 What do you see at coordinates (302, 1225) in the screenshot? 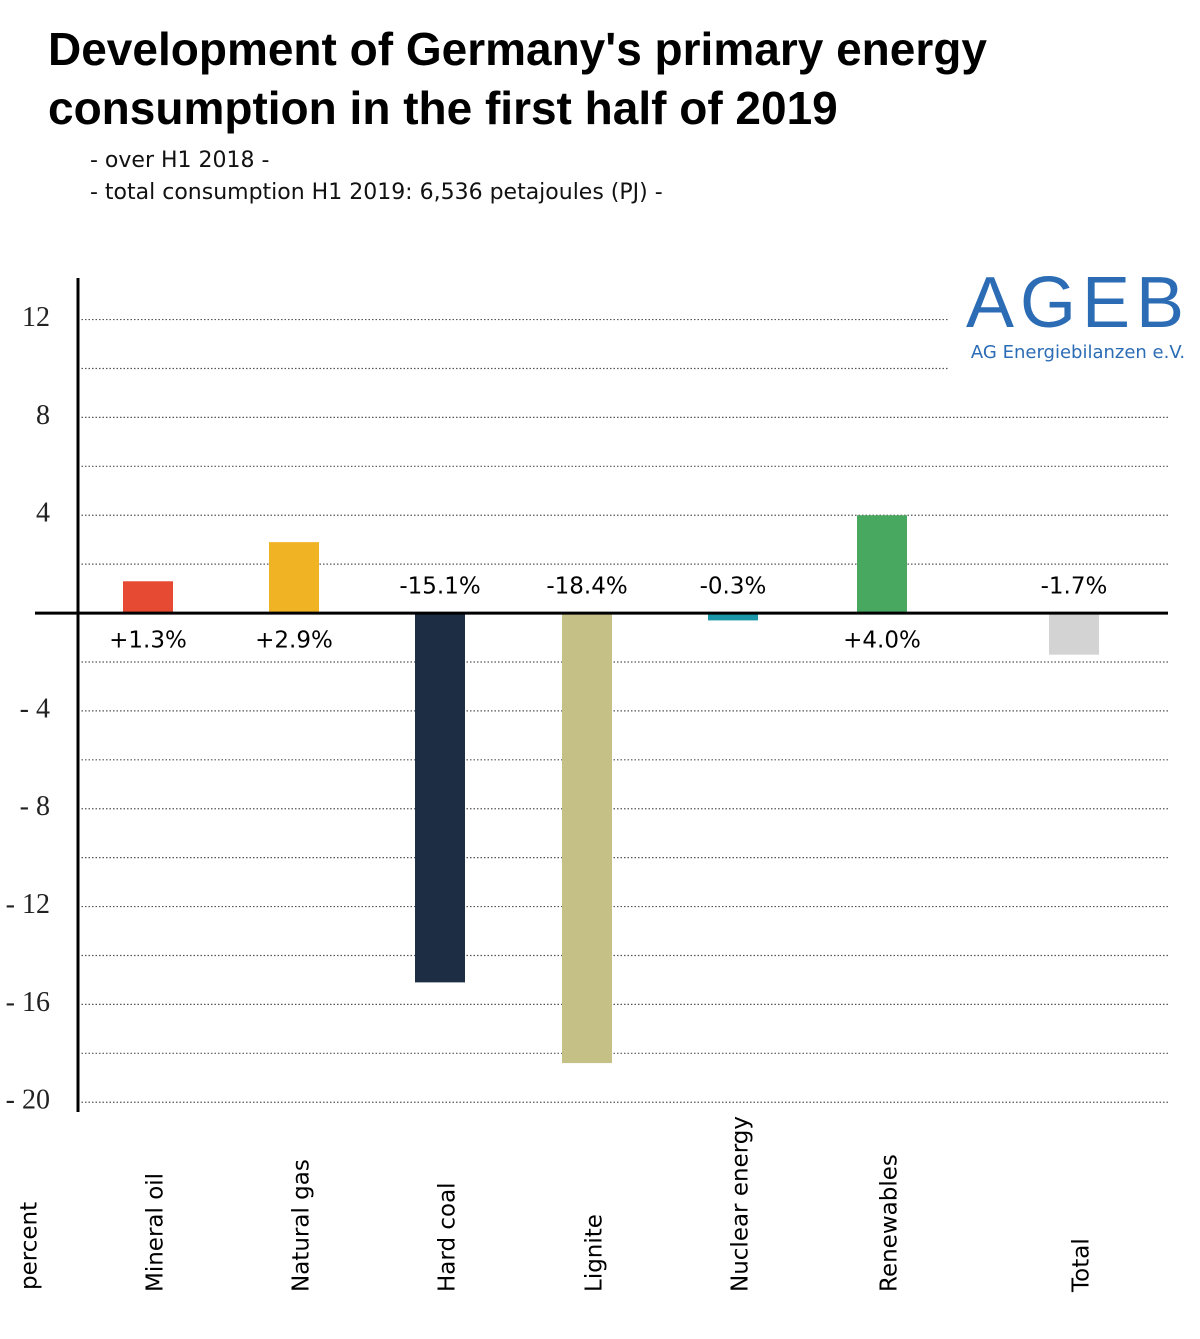
I see `x-tick-label: Natural gas` at bounding box center [302, 1225].